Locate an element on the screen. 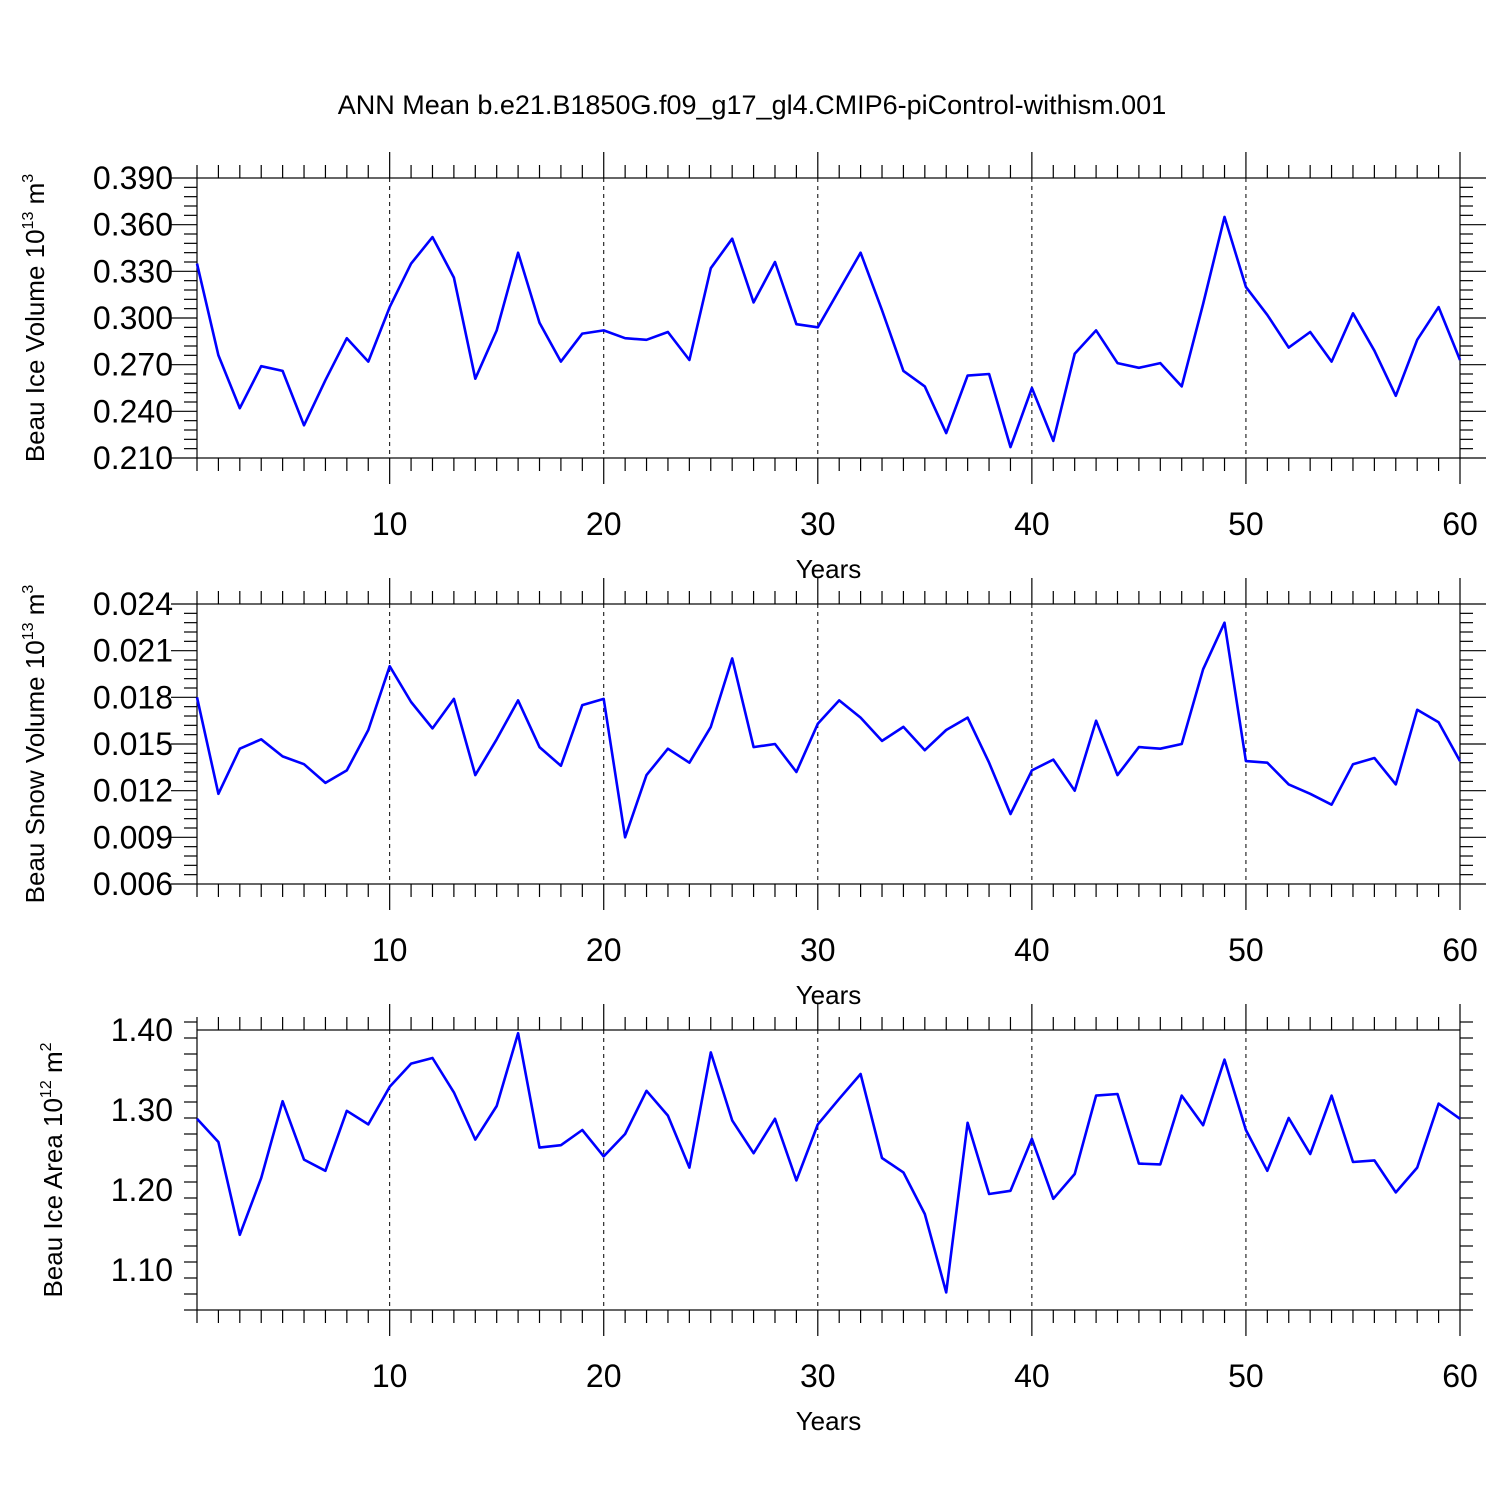 The width and height of the screenshot is (1500, 1500). y-tick-label: 0.006 is located at coordinates (133, 884).